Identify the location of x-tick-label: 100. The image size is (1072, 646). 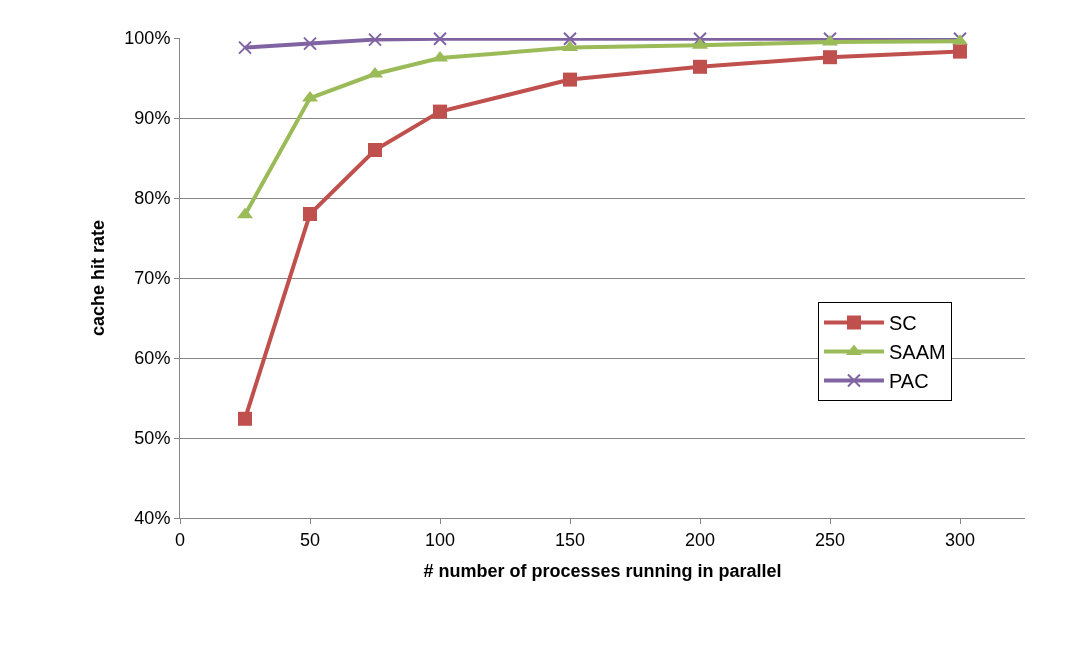
(440, 539).